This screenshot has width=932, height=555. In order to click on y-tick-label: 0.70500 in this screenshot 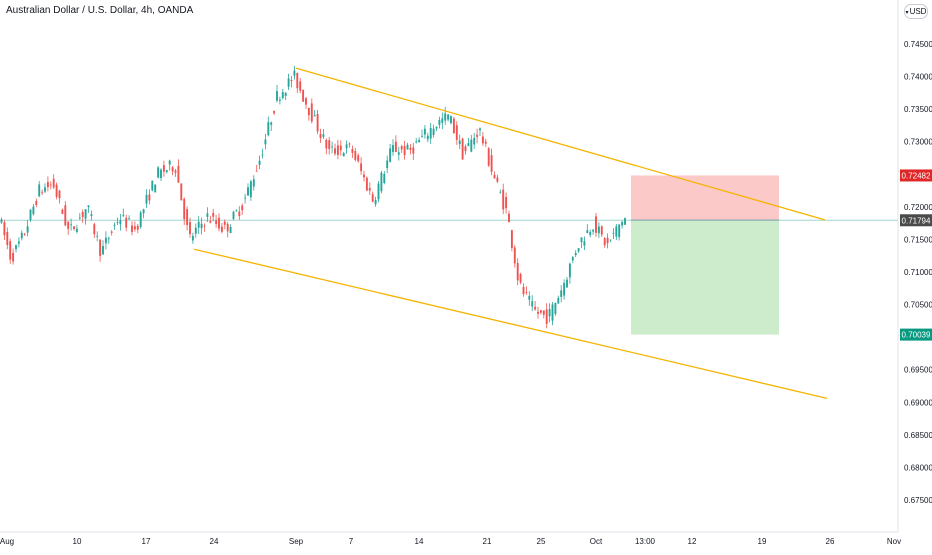, I will do `click(918, 305)`.